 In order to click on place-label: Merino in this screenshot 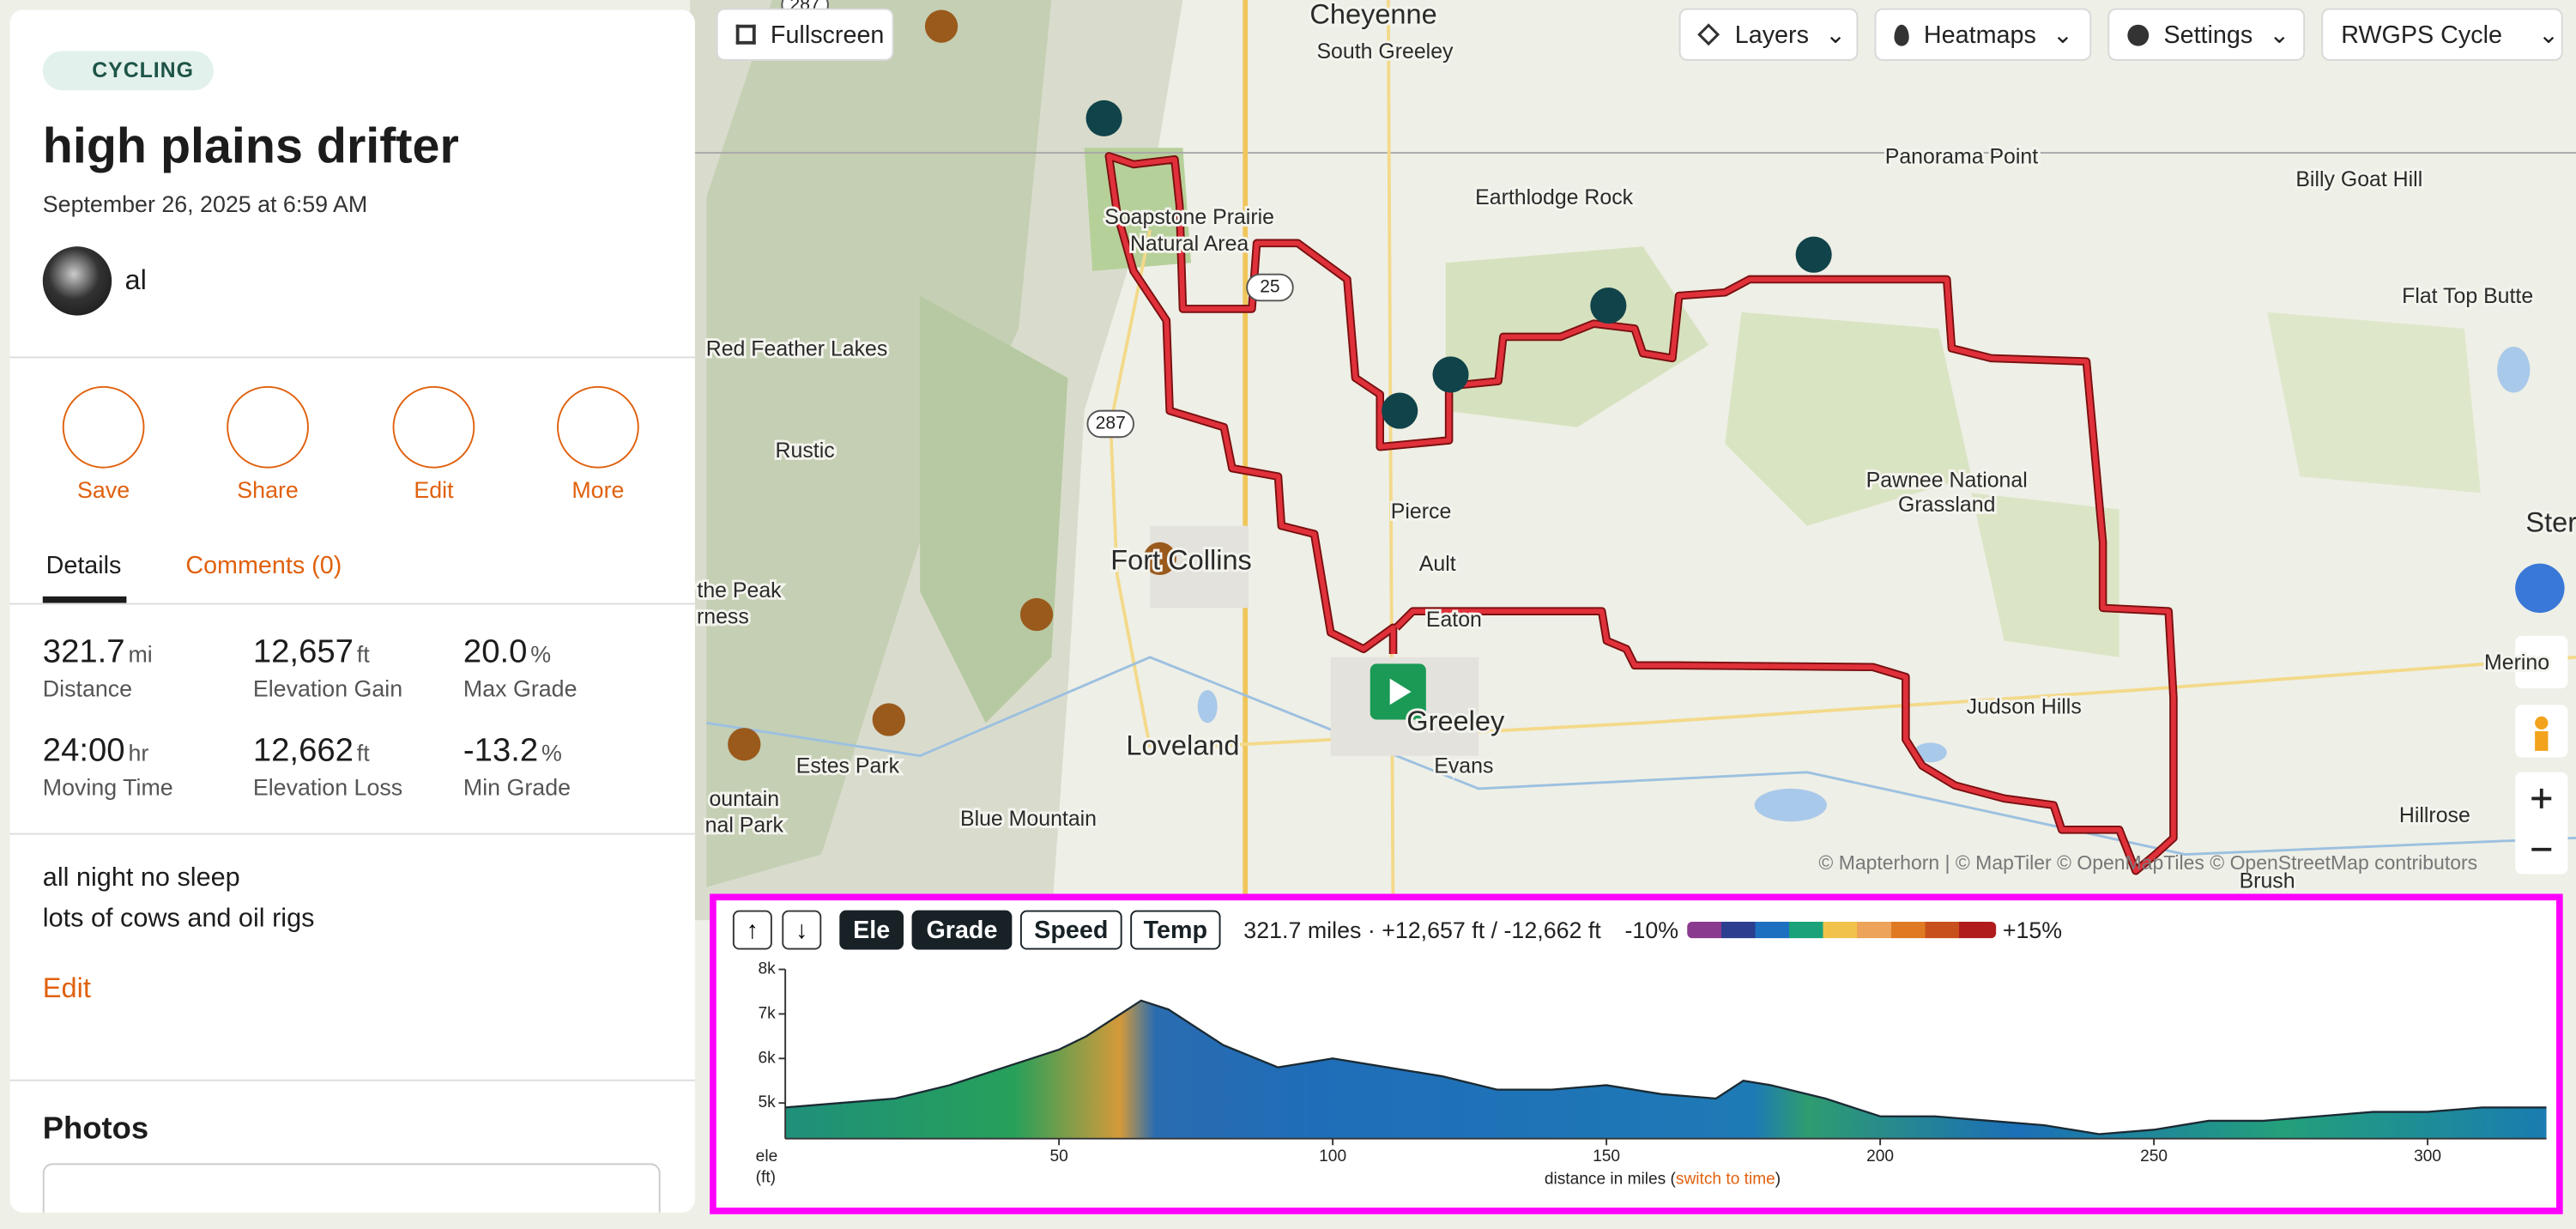, I will do `click(2516, 663)`.